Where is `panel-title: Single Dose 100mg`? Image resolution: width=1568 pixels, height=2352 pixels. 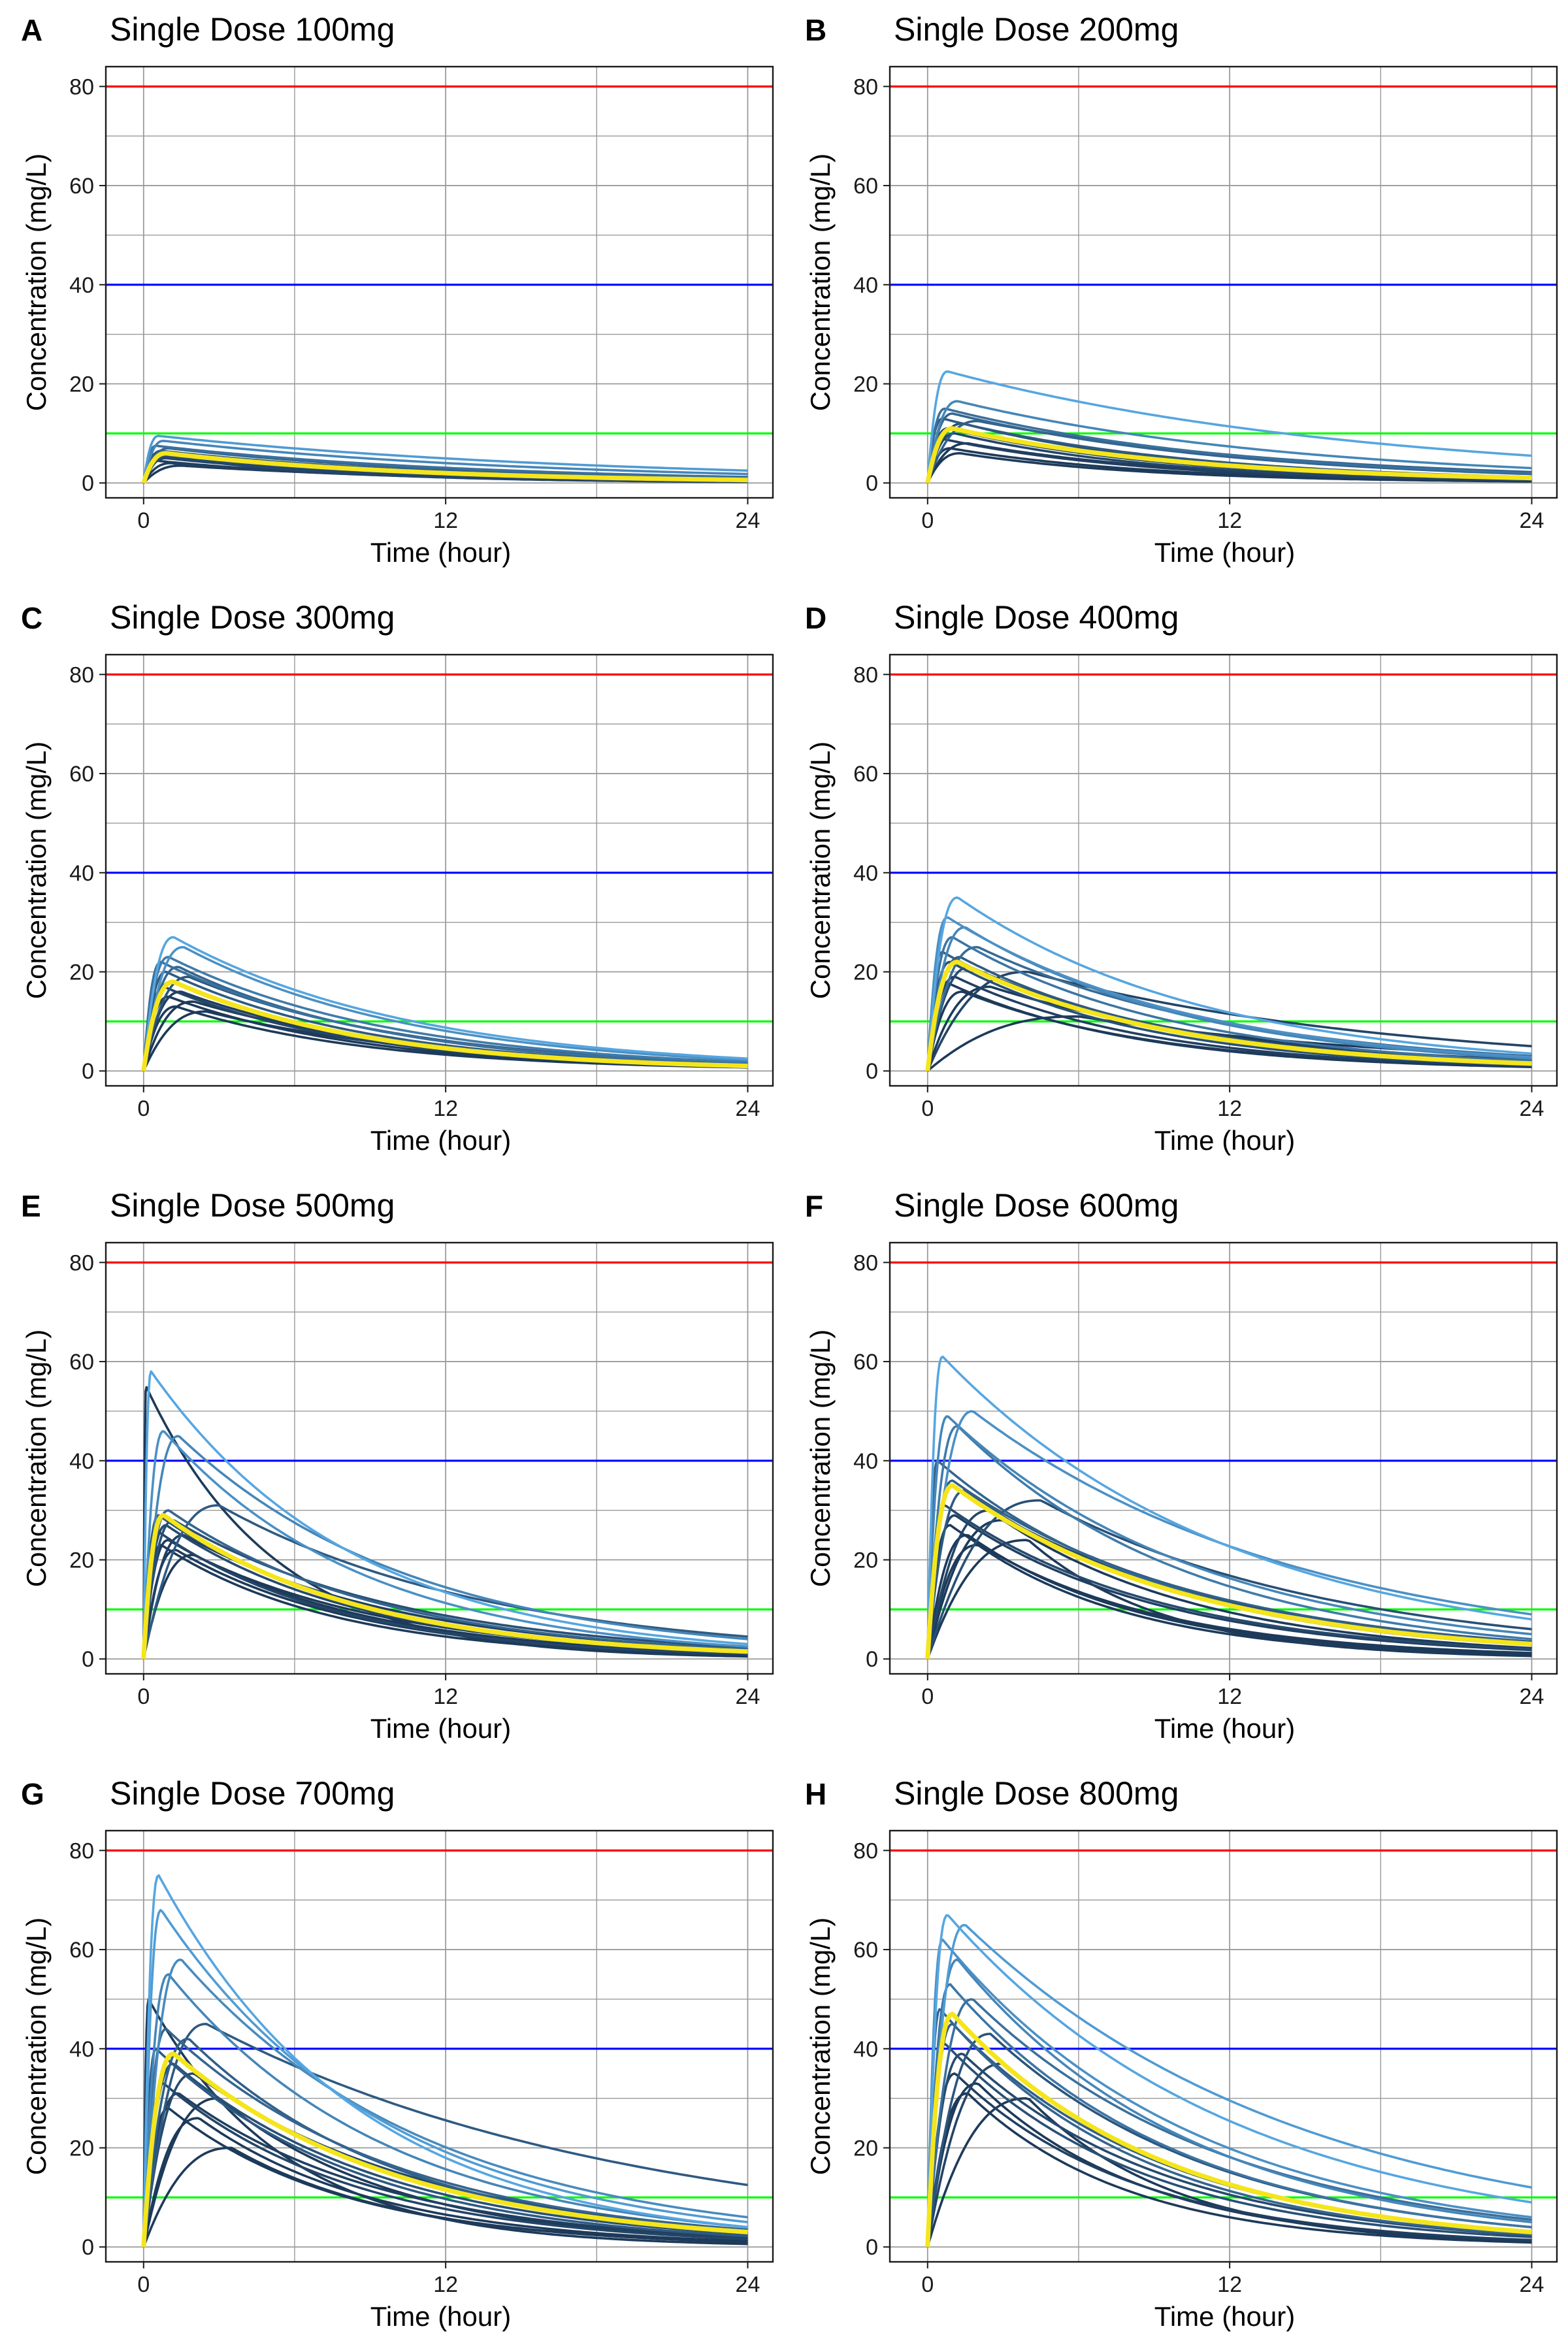
panel-title: Single Dose 100mg is located at coordinates (252, 29).